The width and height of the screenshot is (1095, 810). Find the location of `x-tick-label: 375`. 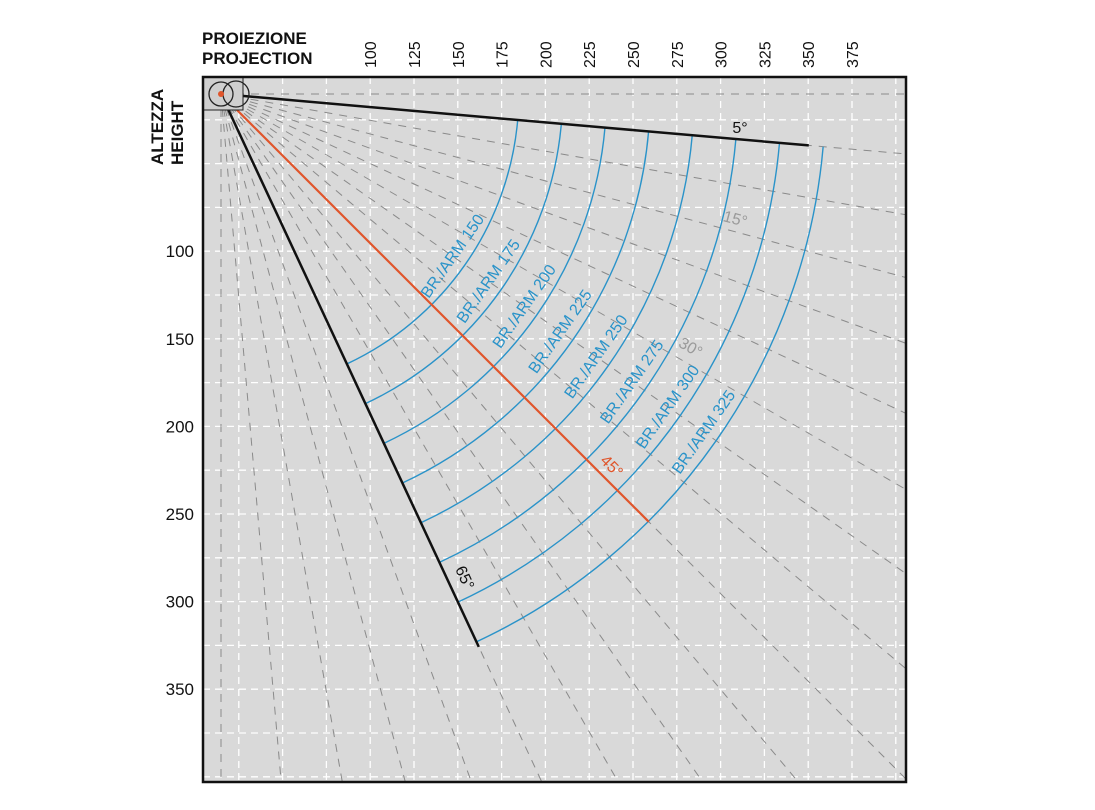

x-tick-label: 375 is located at coordinates (853, 54).